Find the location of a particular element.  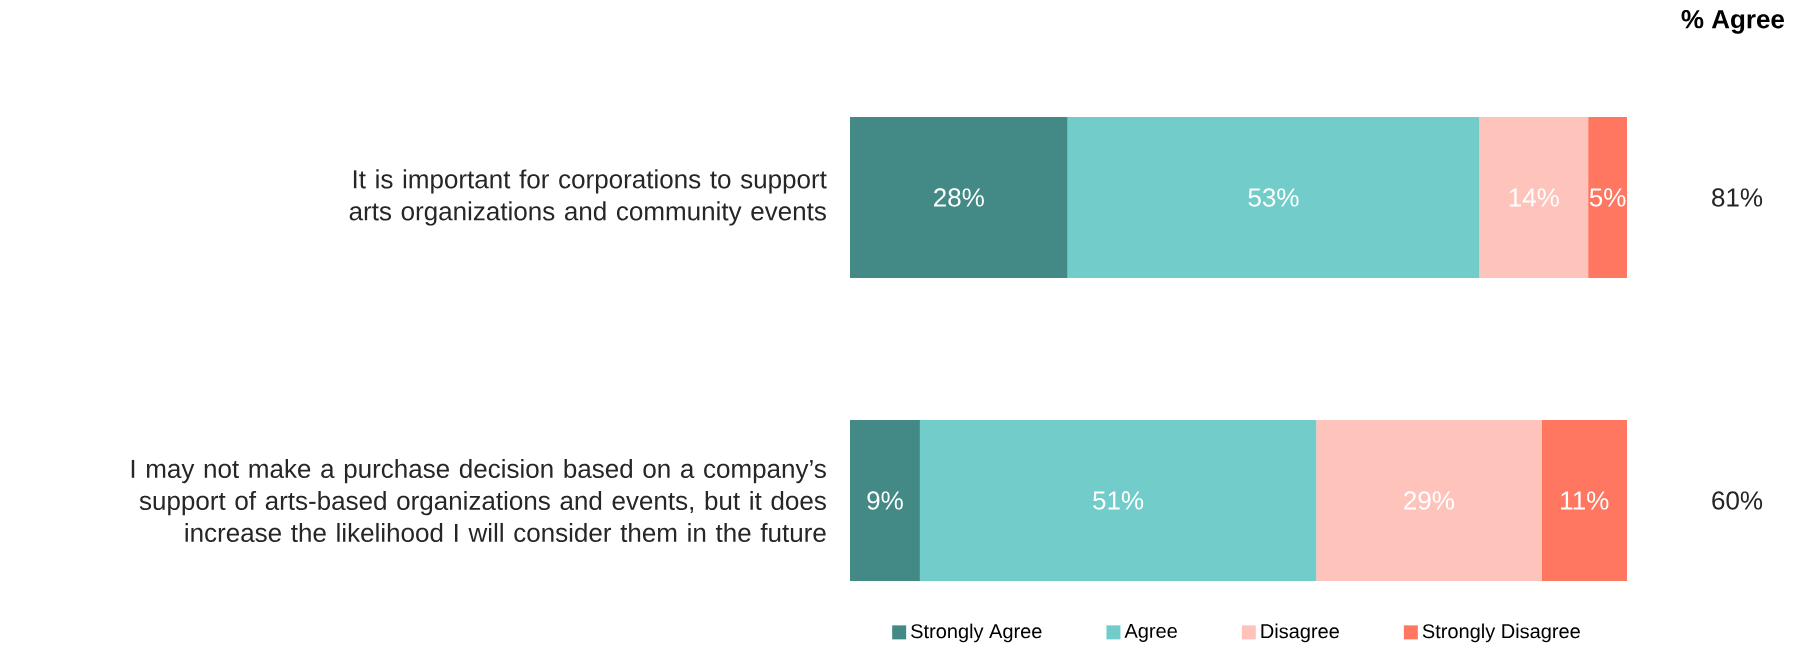

legend-label: Agree is located at coordinates (1150, 632).